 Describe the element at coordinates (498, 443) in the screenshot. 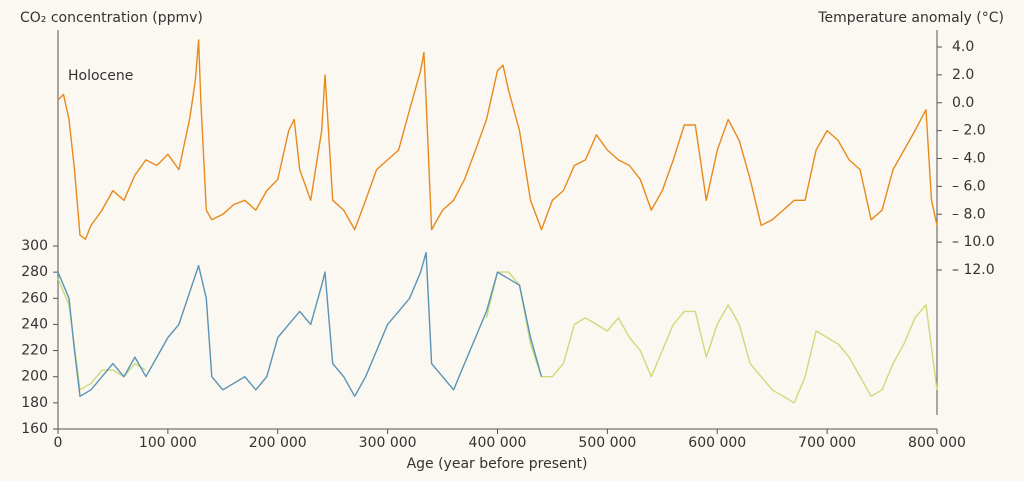

I see `x-tick-label: 400 000` at that location.